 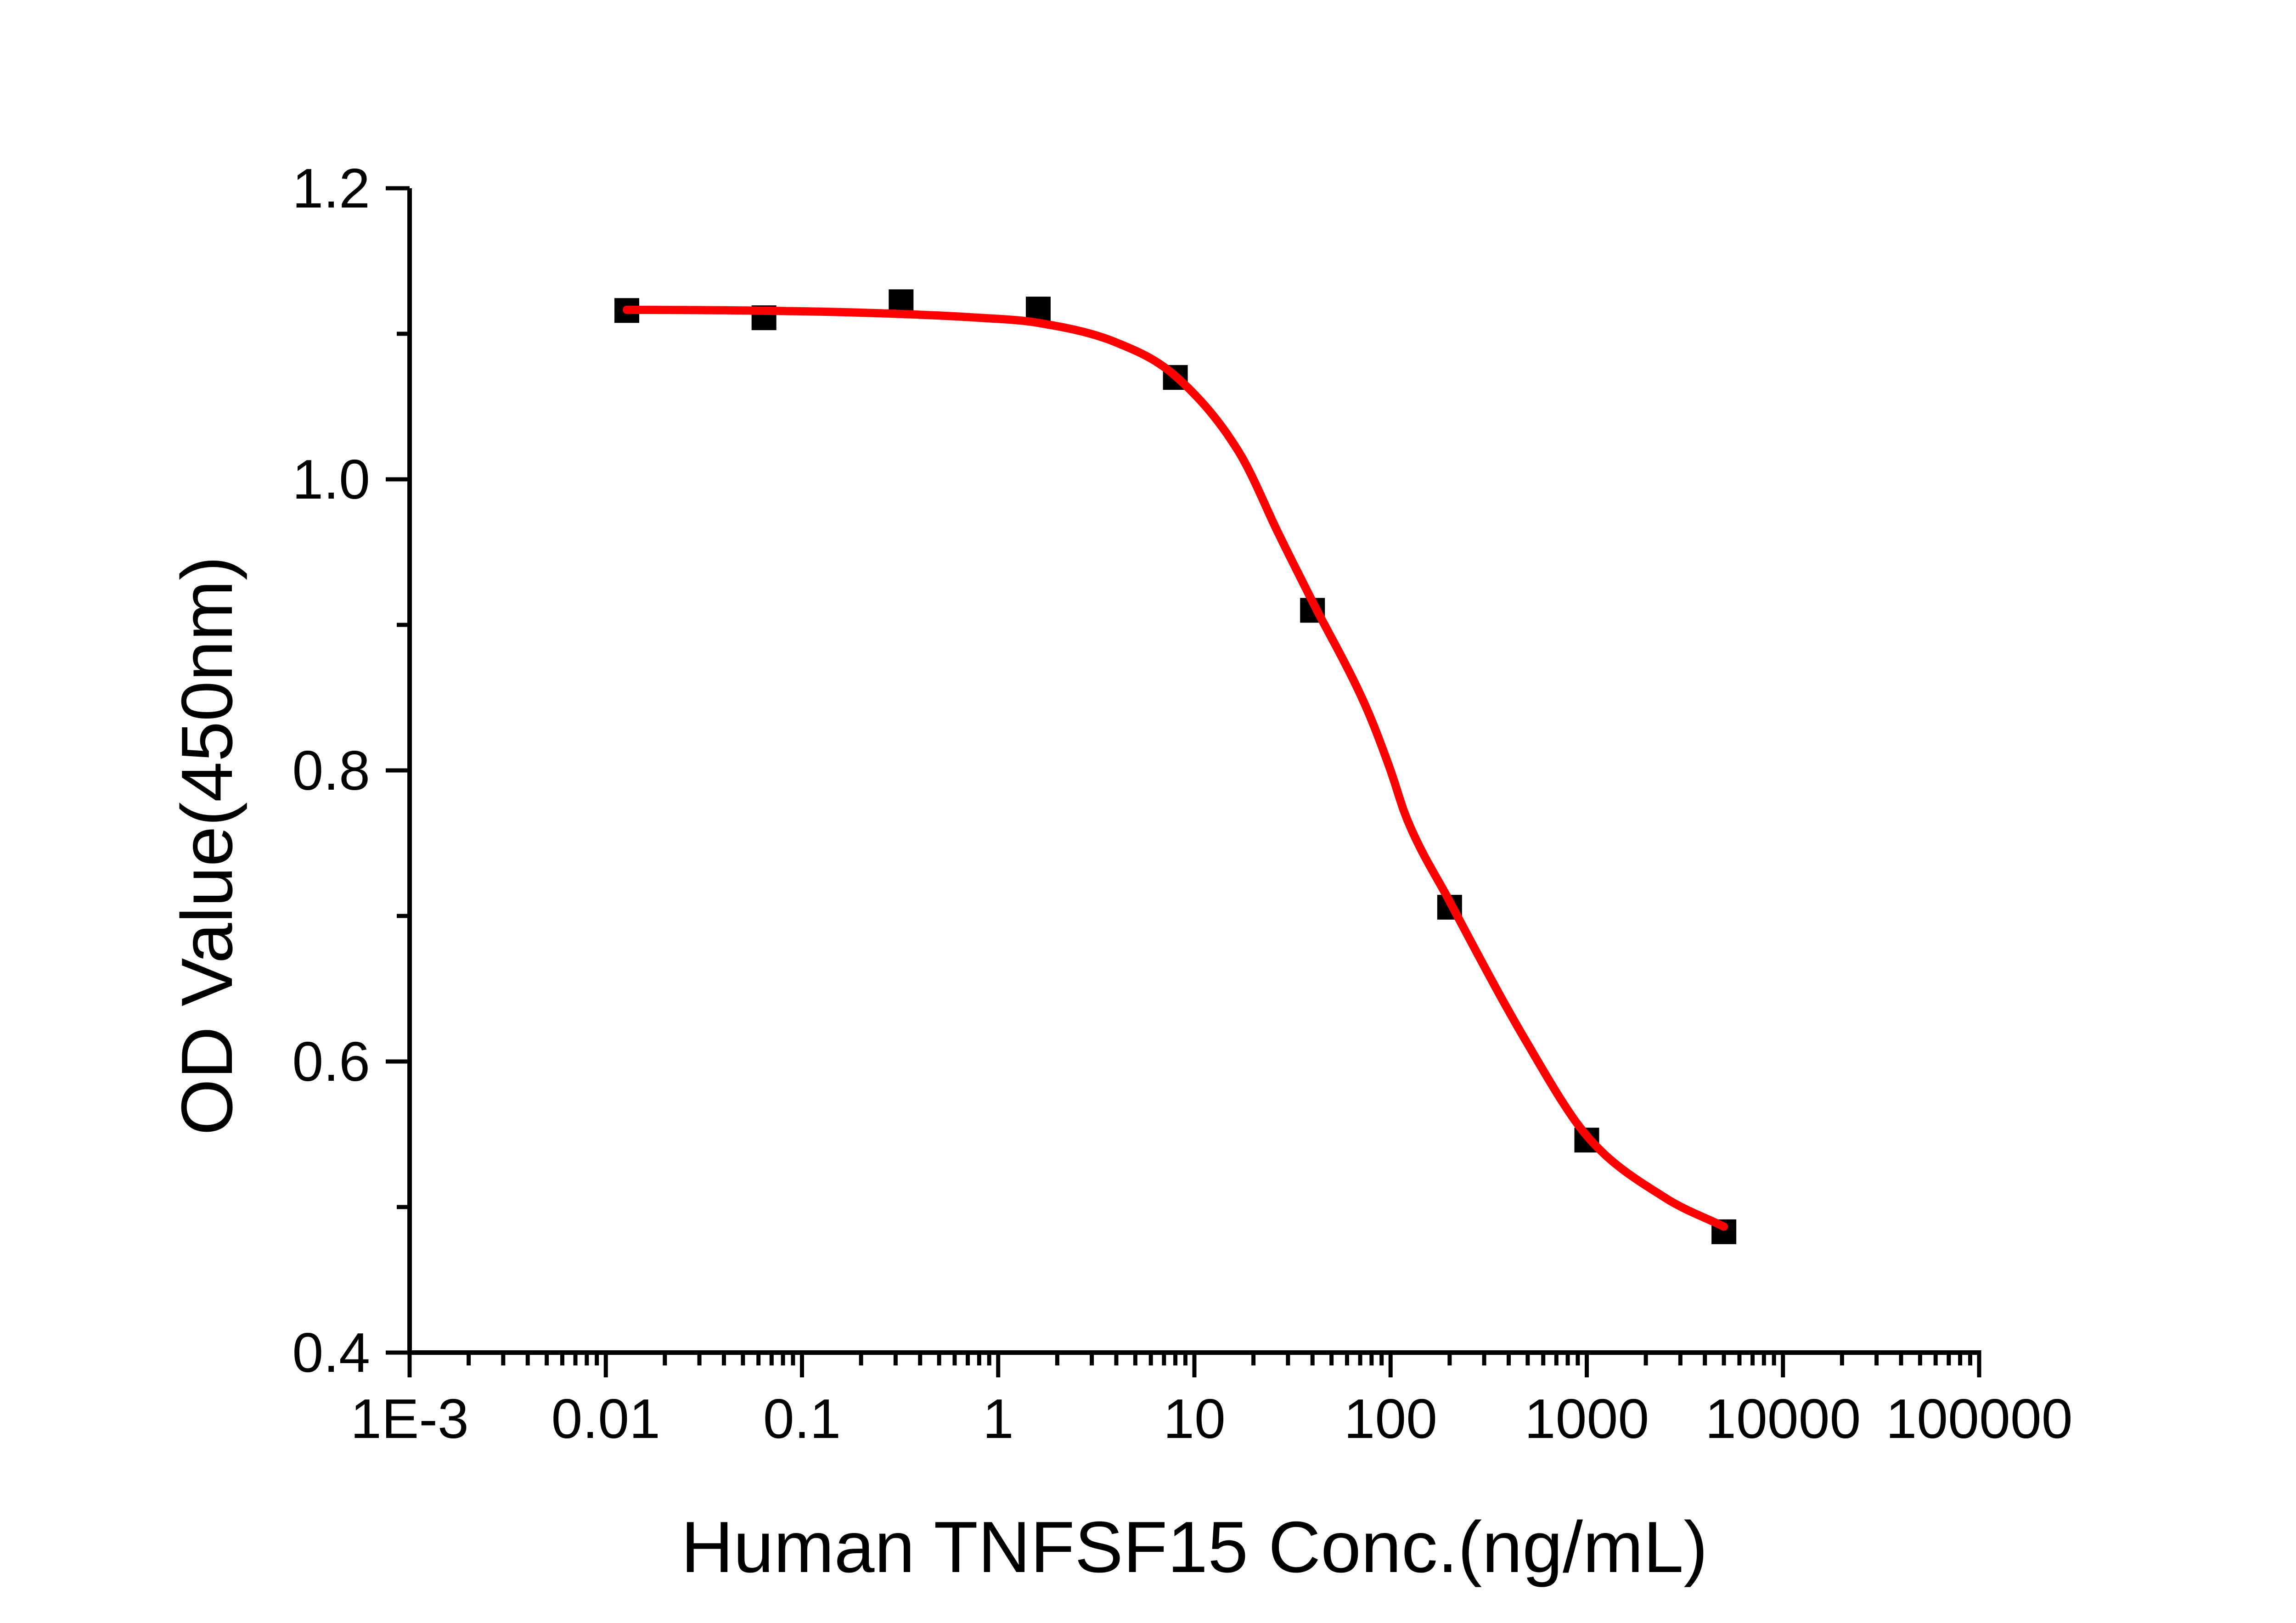 What do you see at coordinates (1390, 1418) in the screenshot?
I see `x-tick-label: 100` at bounding box center [1390, 1418].